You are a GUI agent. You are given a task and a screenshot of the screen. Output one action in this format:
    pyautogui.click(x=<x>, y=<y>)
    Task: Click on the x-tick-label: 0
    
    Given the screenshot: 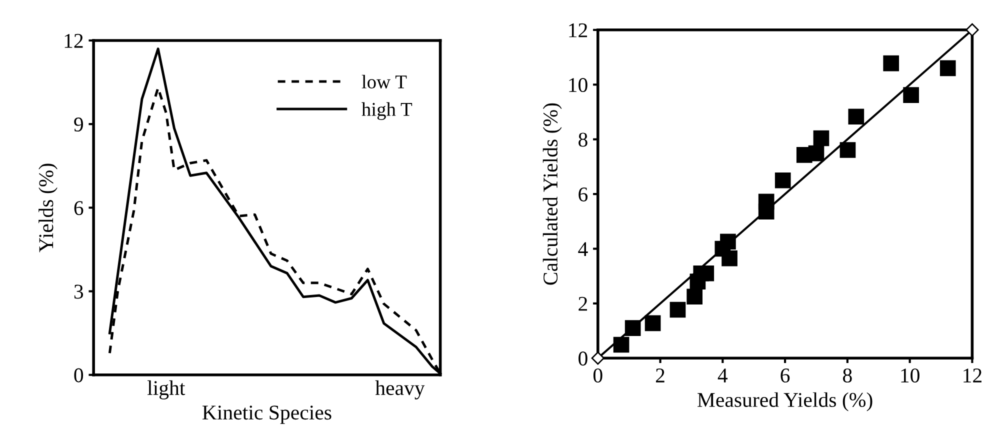 What is the action you would take?
    pyautogui.click(x=597, y=375)
    